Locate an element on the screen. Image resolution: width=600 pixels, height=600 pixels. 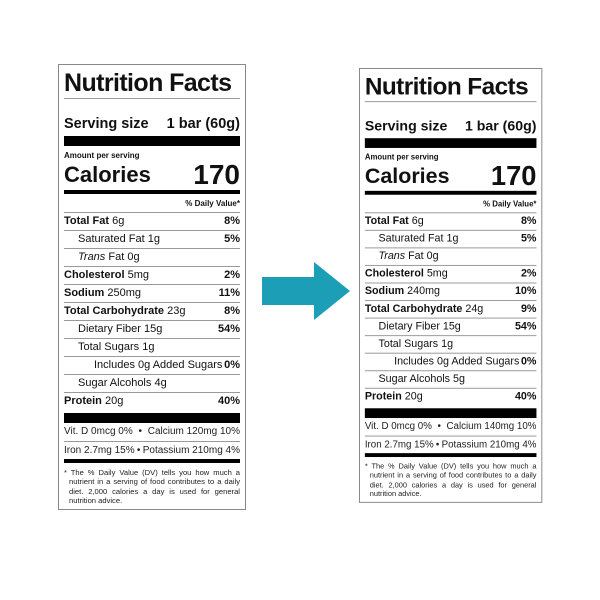
calories-label: Calories is located at coordinates (407, 175).